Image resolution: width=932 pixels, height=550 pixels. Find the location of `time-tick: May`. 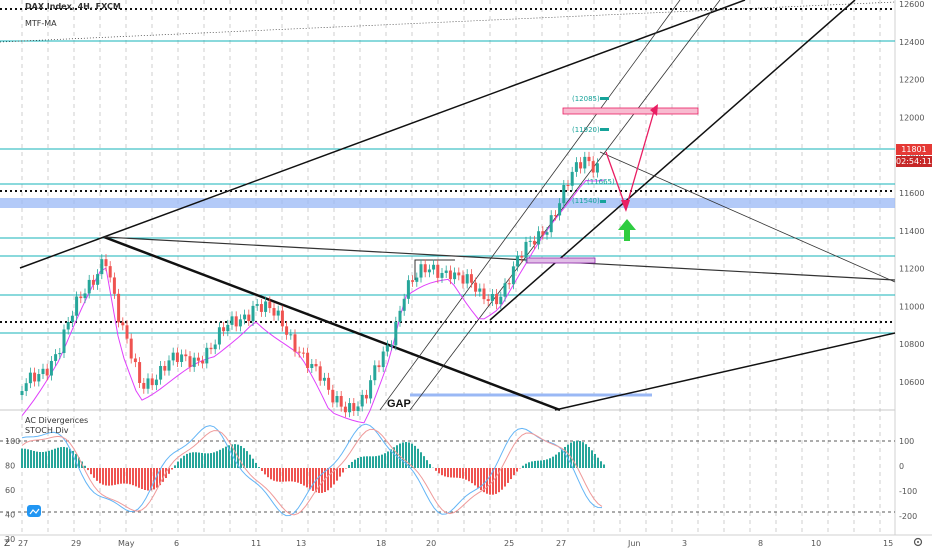

time-tick: May is located at coordinates (126, 543).